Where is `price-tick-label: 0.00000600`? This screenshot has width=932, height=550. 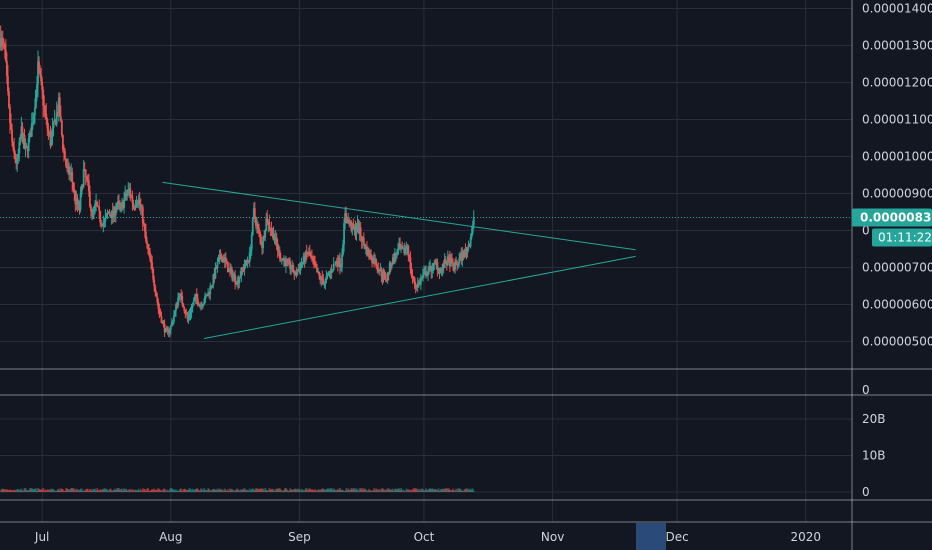 price-tick-label: 0.00000600 is located at coordinates (897, 305).